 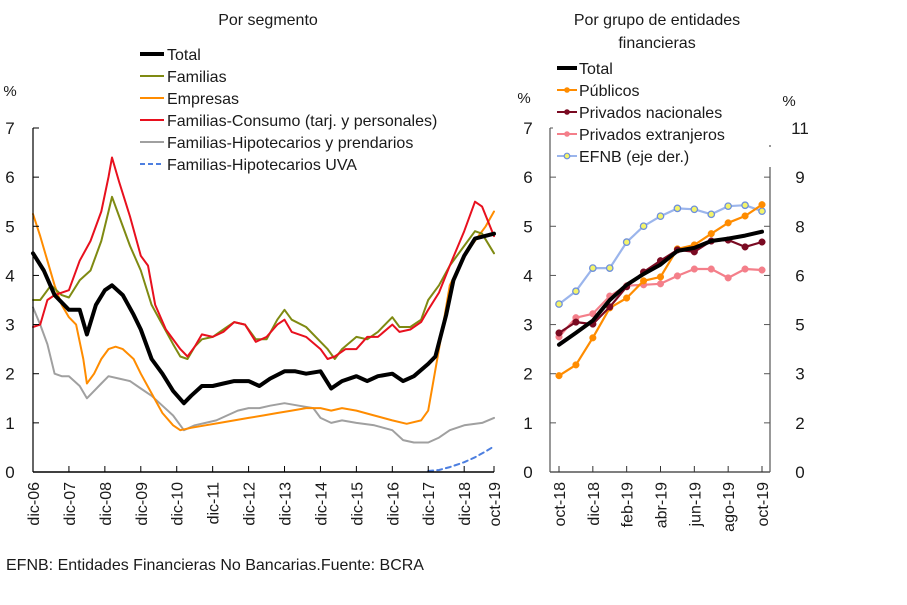 I want to click on legend-label: Privados extranjeros, so click(x=652, y=135).